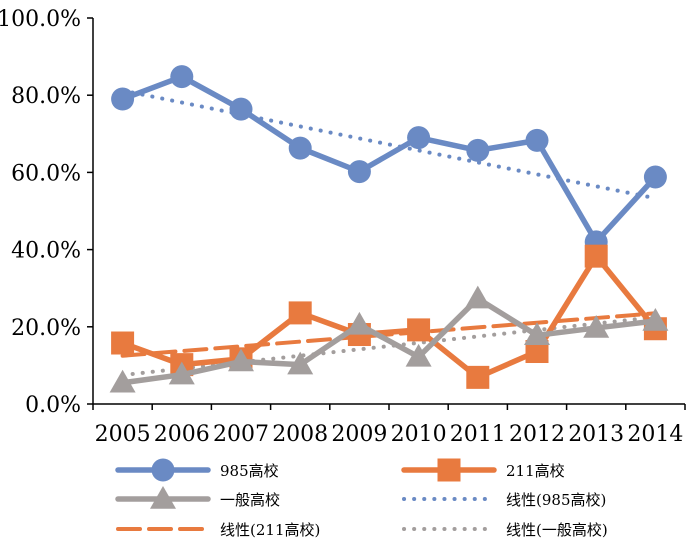 Image resolution: width=700 pixels, height=545 pixels. Describe the element at coordinates (535, 471) in the screenshot. I see `legend-label: 211高校` at that location.